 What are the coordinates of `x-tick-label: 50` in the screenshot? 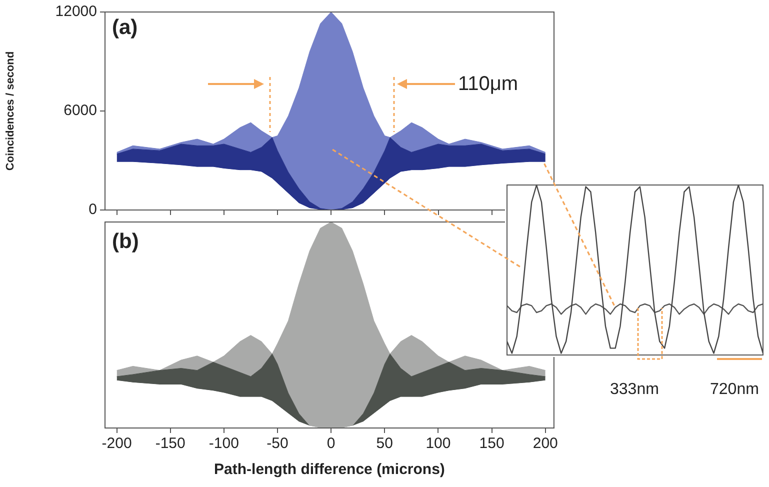 It's located at (384, 443).